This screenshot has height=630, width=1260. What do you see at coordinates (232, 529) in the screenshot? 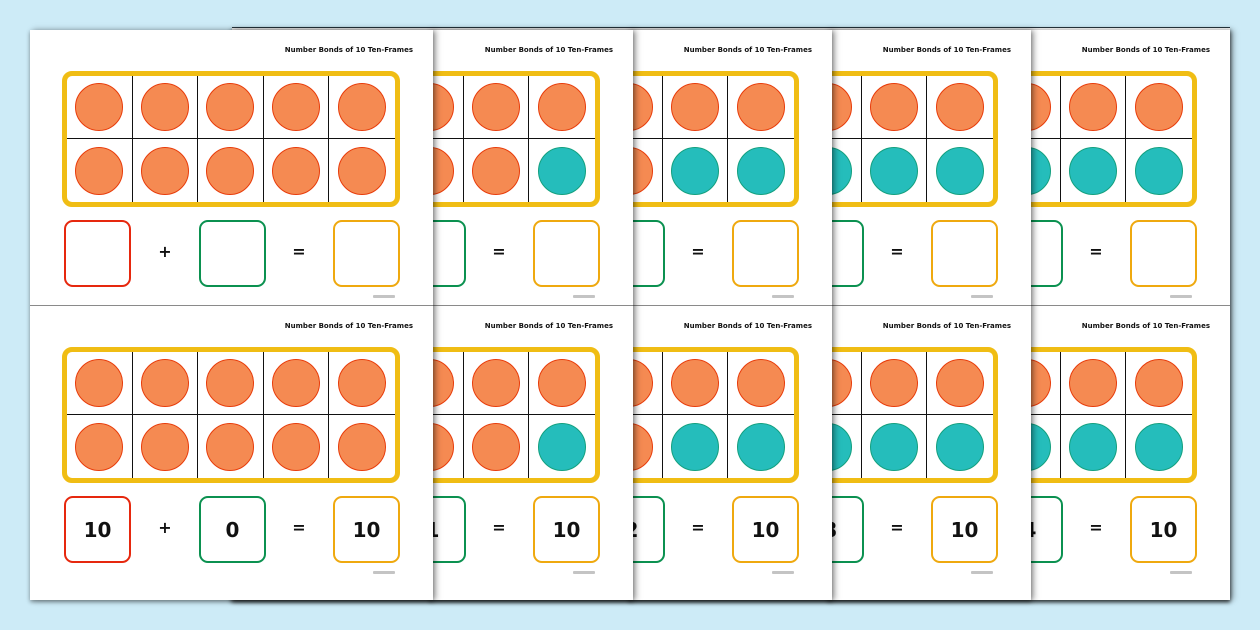
I see `second-addend-box: 0` at bounding box center [232, 529].